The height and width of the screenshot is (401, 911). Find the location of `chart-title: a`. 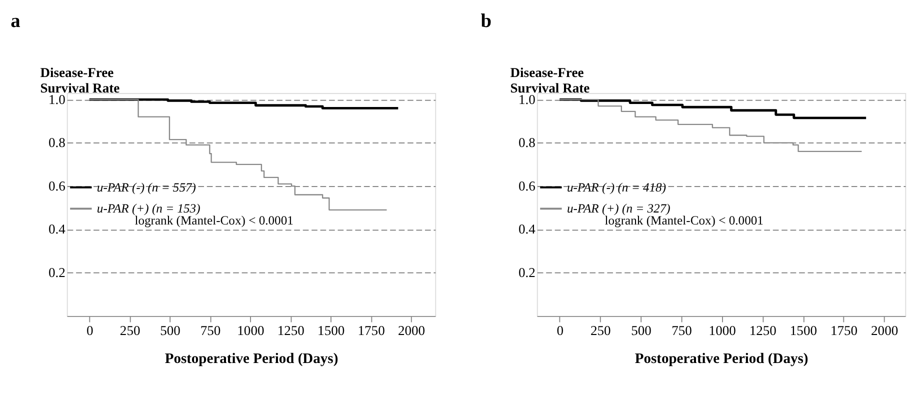

chart-title: a is located at coordinates (15, 21).